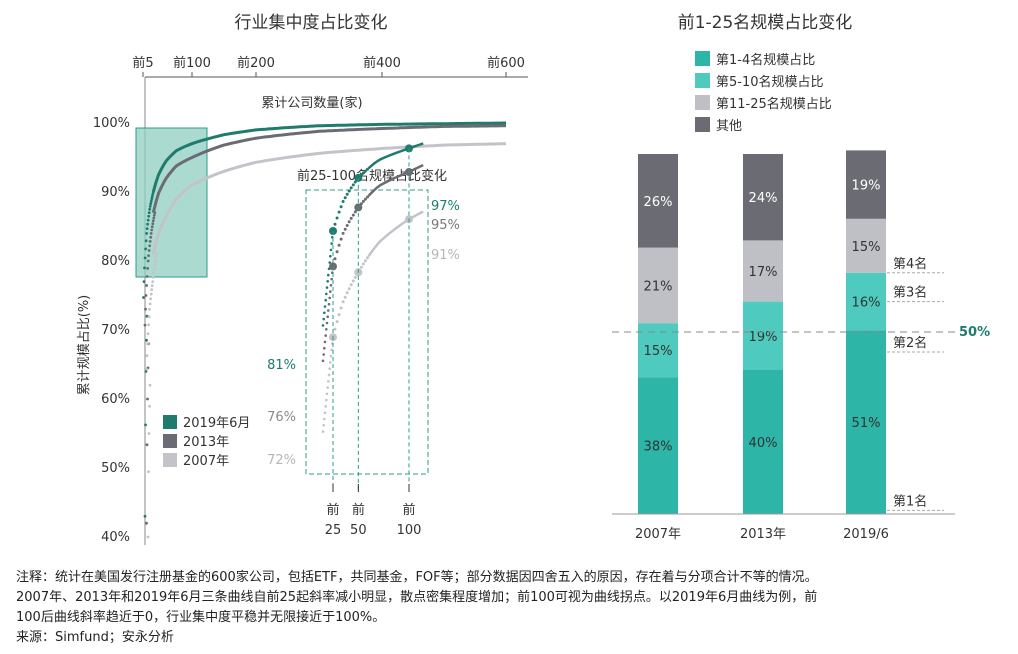 Image resolution: width=1018 pixels, height=654 pixels. What do you see at coordinates (111, 330) in the screenshot?
I see `y-ticks: 40% 50% 60% 70% 80% 90% 100%` at bounding box center [111, 330].